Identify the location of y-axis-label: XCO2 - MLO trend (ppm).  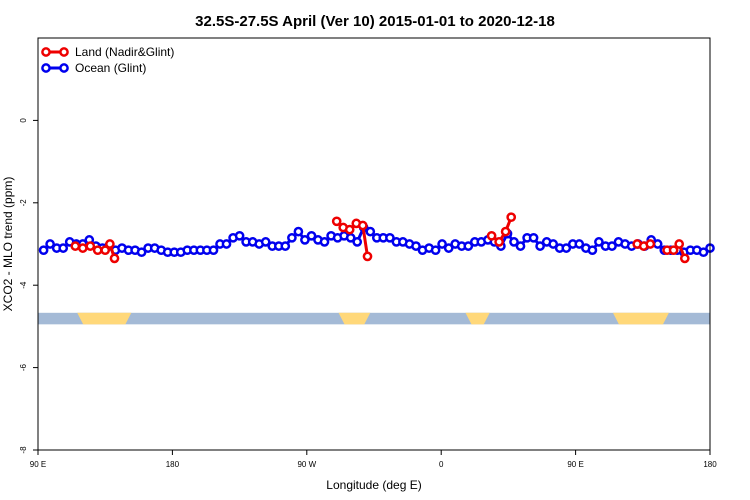
(8, 244).